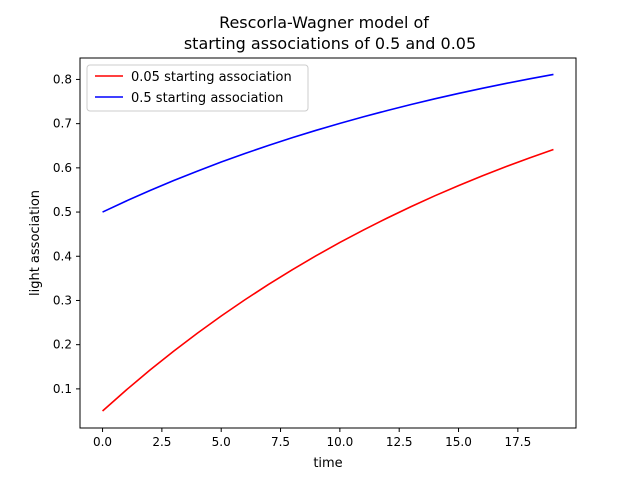 The image size is (640, 484). I want to click on y-tick-label: 0.6, so click(62, 168).